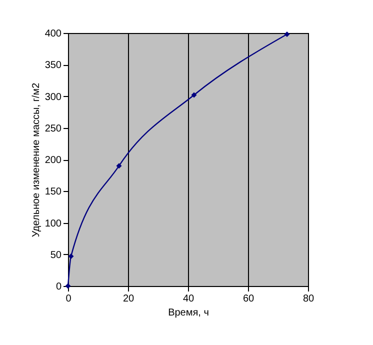  Describe the element at coordinates (188, 299) in the screenshot. I see `x-tick-label: 40` at that location.